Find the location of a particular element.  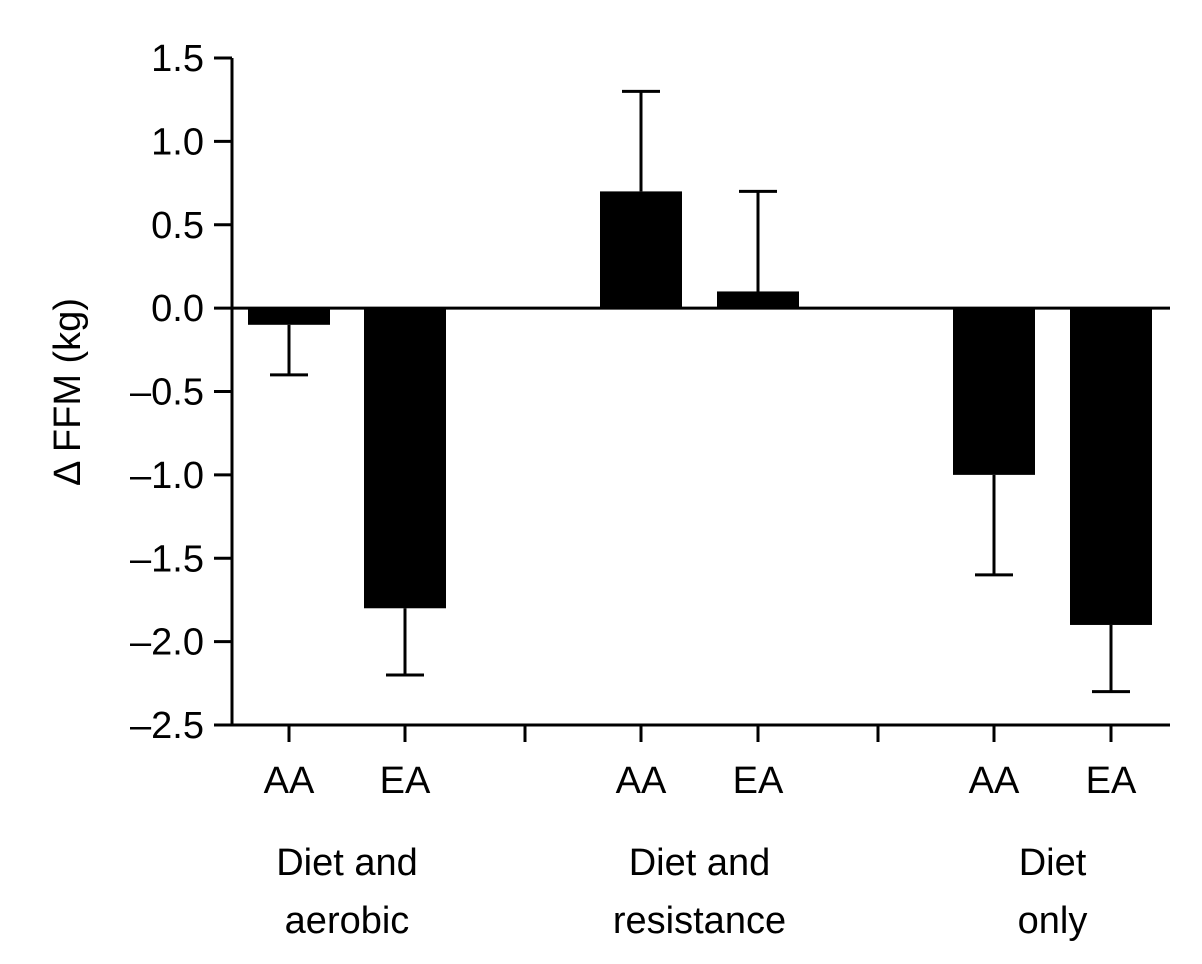

group-label: aerobic is located at coordinates (347, 921).